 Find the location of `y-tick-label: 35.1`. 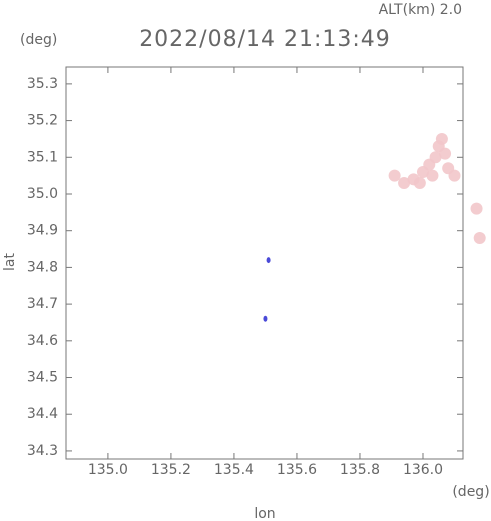

y-tick-label: 35.1 is located at coordinates (42, 157).